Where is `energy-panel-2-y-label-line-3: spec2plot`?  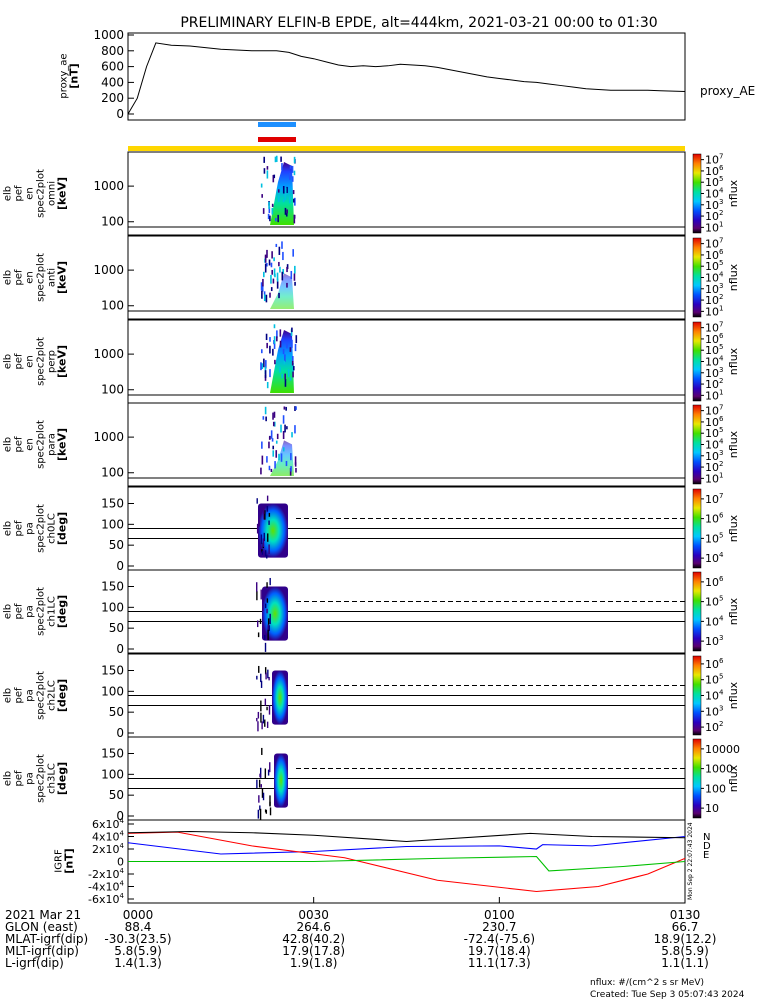
energy-panel-2-y-label-line-3: spec2plot is located at coordinates (41, 361).